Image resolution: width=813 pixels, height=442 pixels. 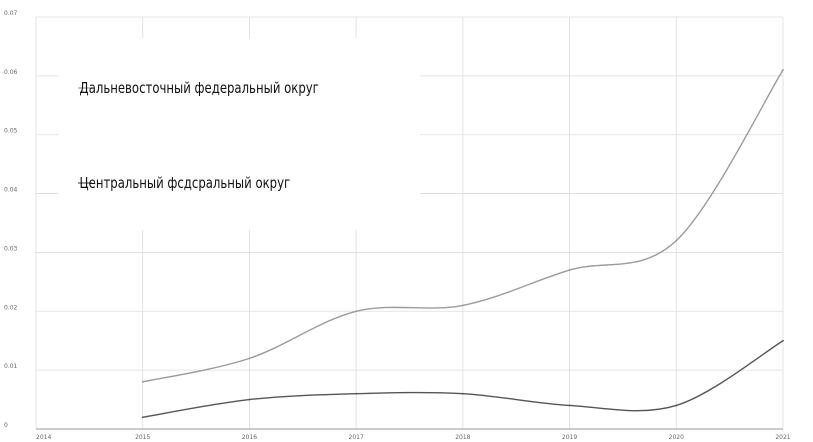 What do you see at coordinates (249, 437) in the screenshot?
I see `x-tick-label-2016: 2016` at bounding box center [249, 437].